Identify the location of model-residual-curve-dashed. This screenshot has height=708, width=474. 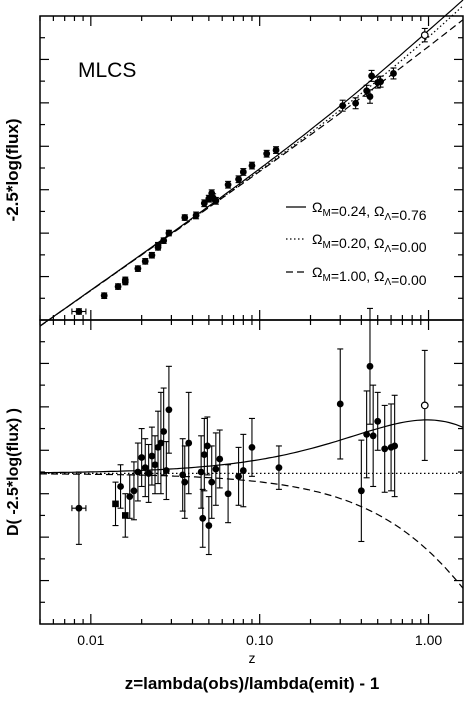
(252, 531).